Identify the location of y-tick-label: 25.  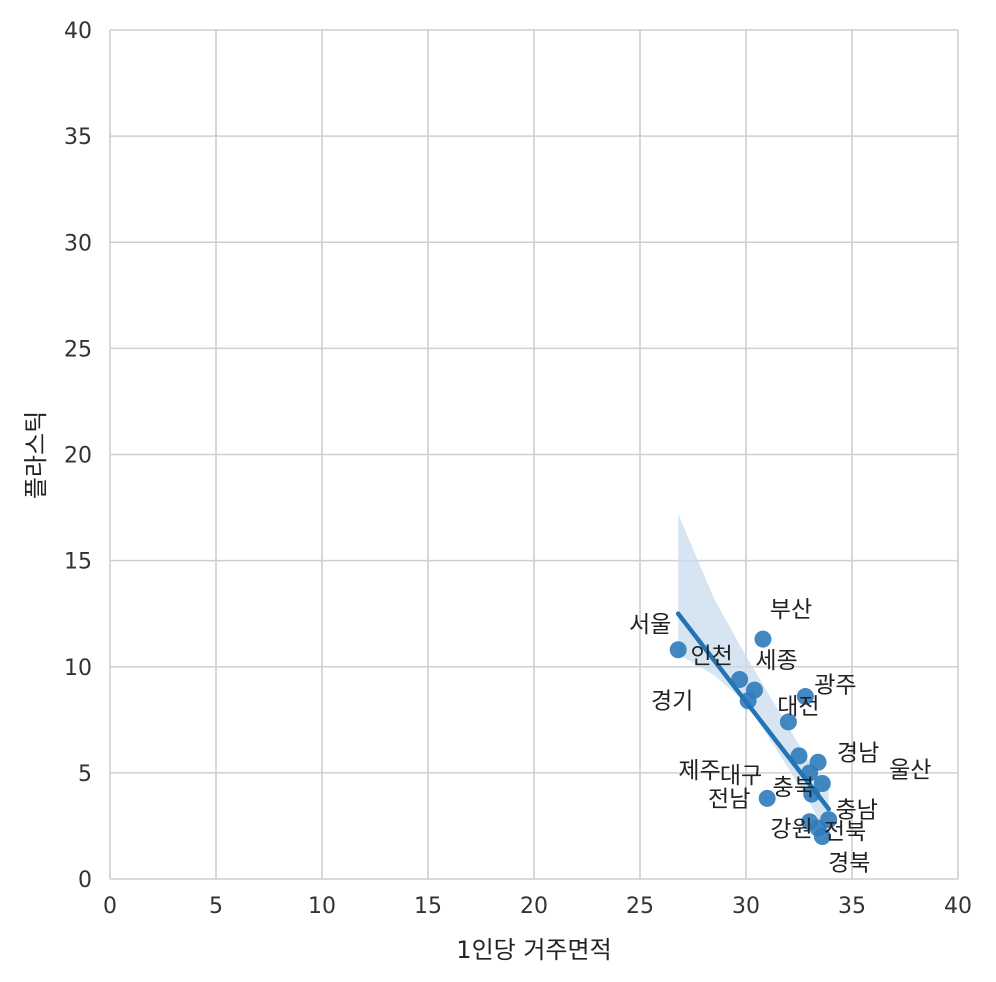
(78, 349).